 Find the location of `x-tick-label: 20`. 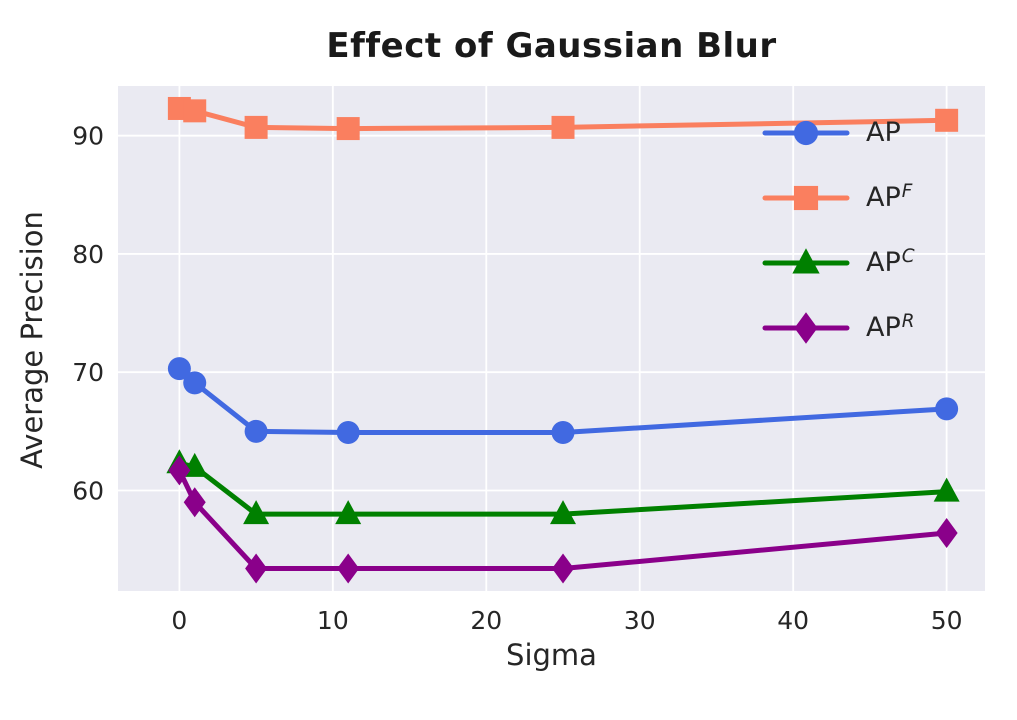

x-tick-label: 20 is located at coordinates (486, 620).